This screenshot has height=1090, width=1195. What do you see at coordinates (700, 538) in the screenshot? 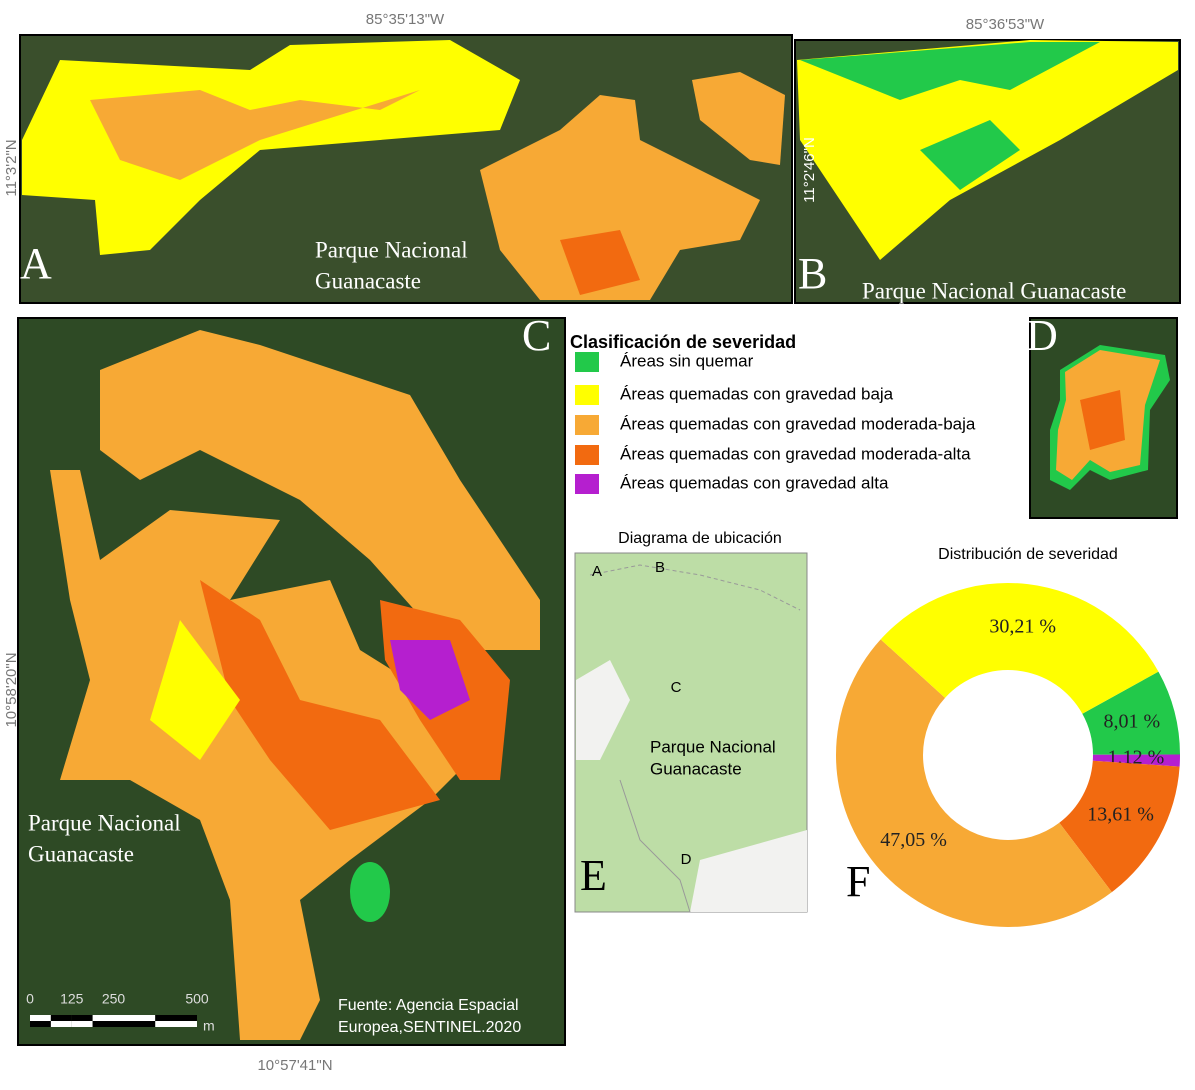
I see `diagram-title: Diagrama de ubicación` at bounding box center [700, 538].